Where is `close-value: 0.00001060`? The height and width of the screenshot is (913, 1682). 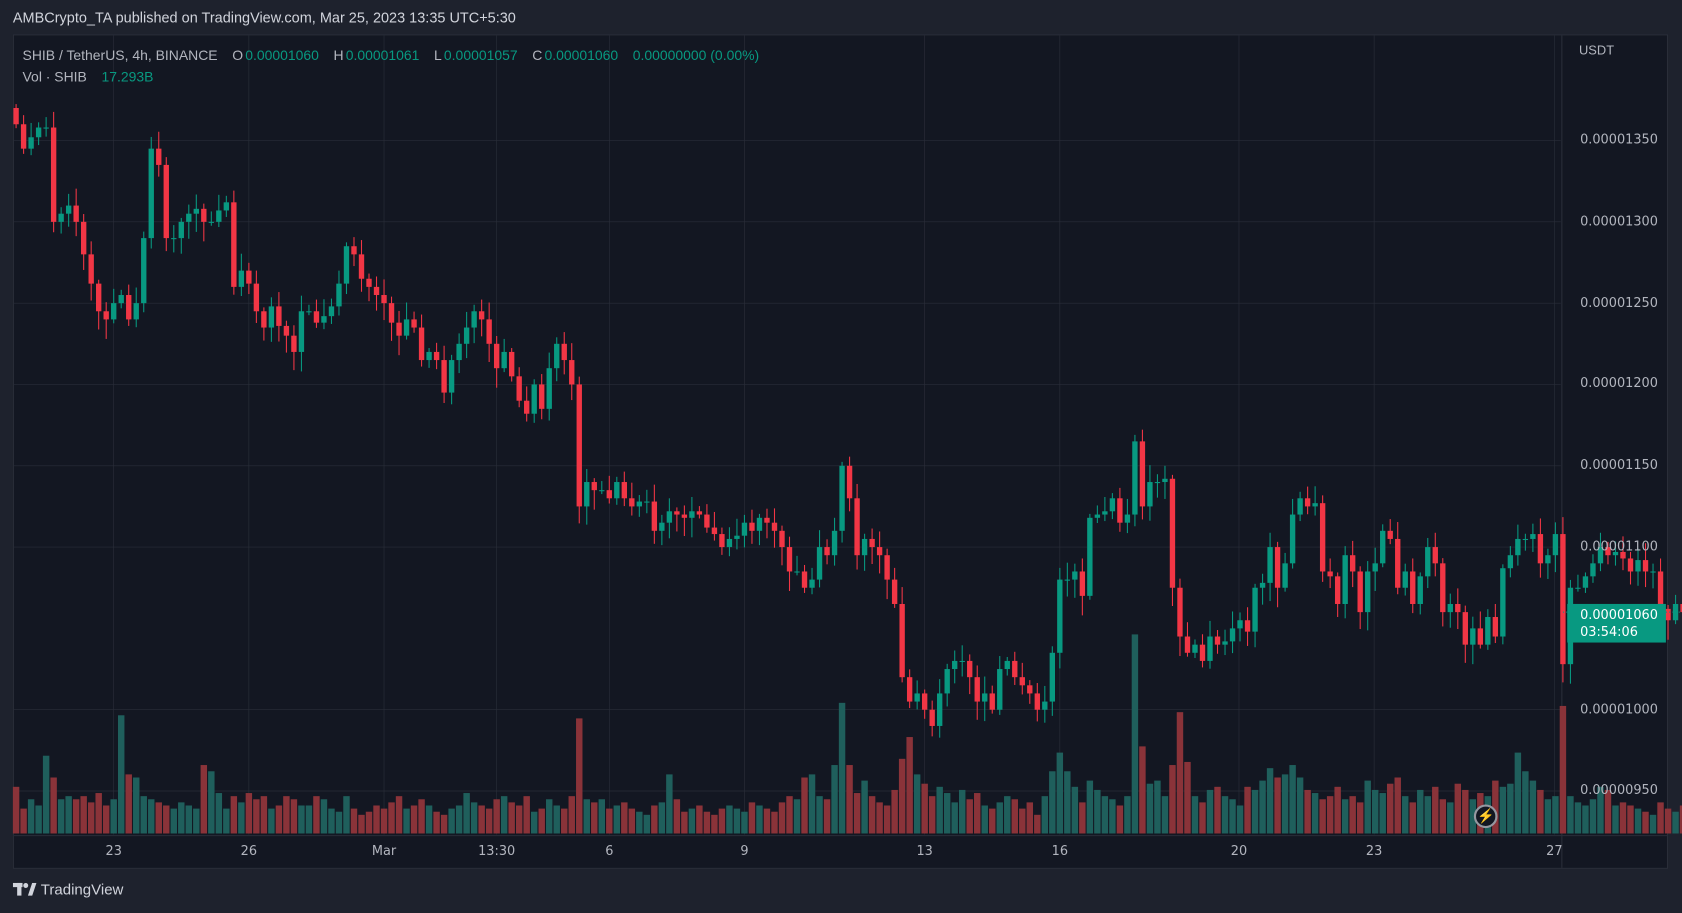
close-value: 0.00001060 is located at coordinates (581, 55).